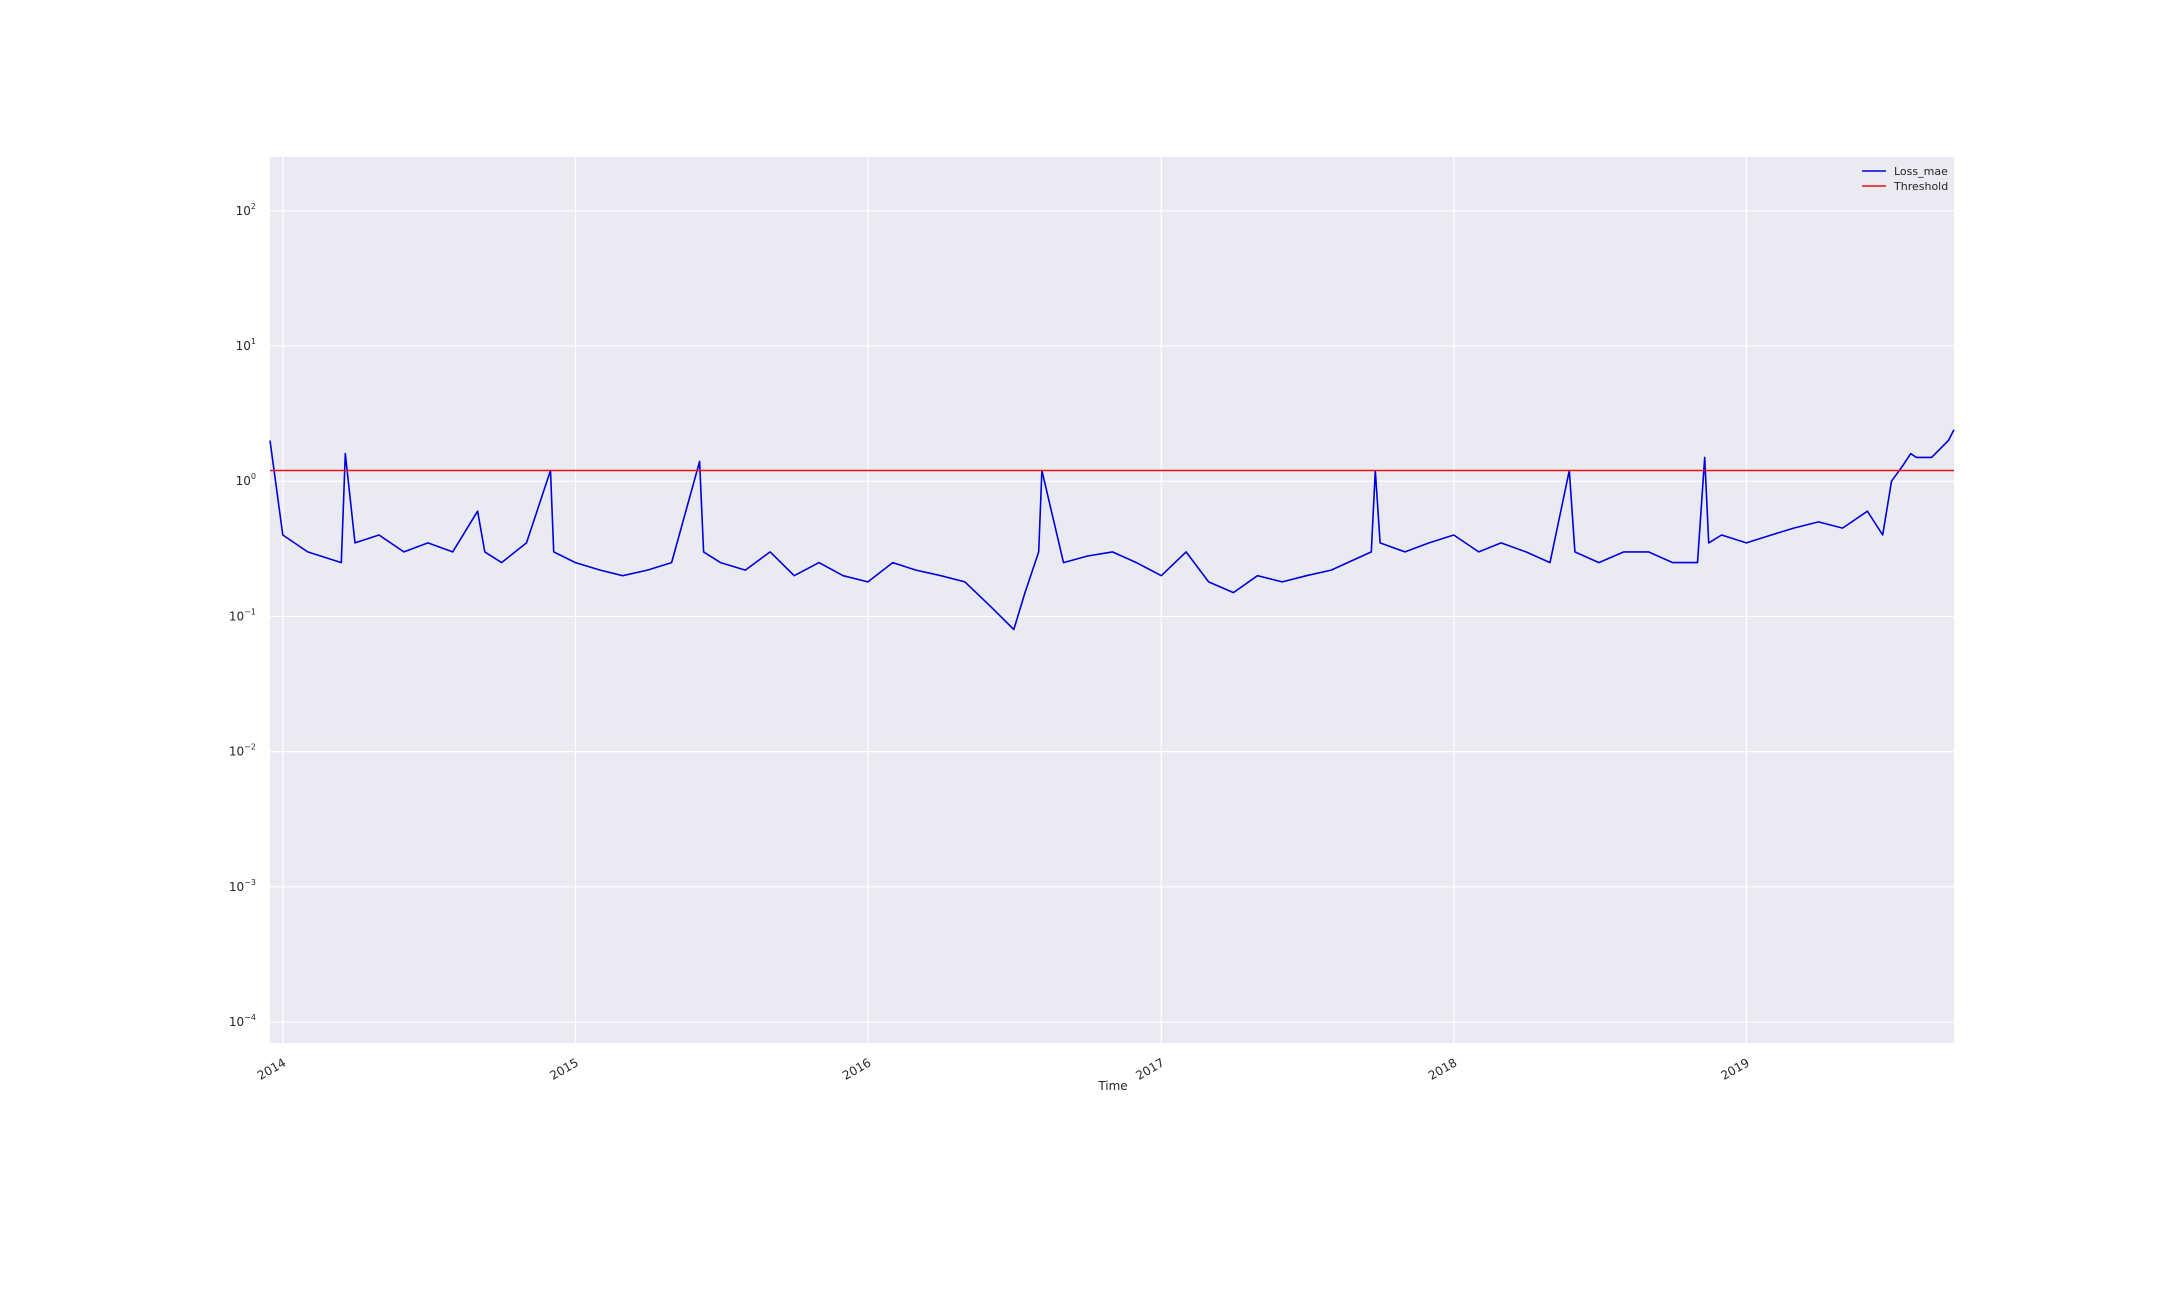 Image resolution: width=2160 pixels, height=1296 pixels. I want to click on y-tick-label: 10⁻², so click(242, 751).